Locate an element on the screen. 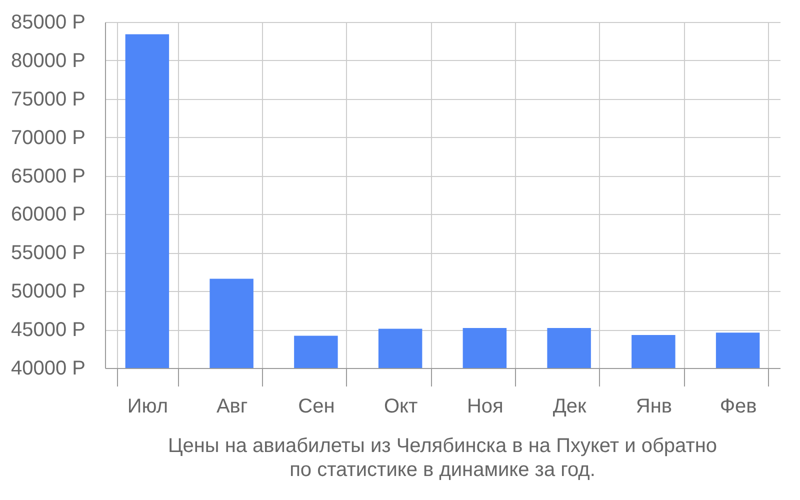 This screenshot has width=800, height=500. x-tick-label: Дек is located at coordinates (569, 407).